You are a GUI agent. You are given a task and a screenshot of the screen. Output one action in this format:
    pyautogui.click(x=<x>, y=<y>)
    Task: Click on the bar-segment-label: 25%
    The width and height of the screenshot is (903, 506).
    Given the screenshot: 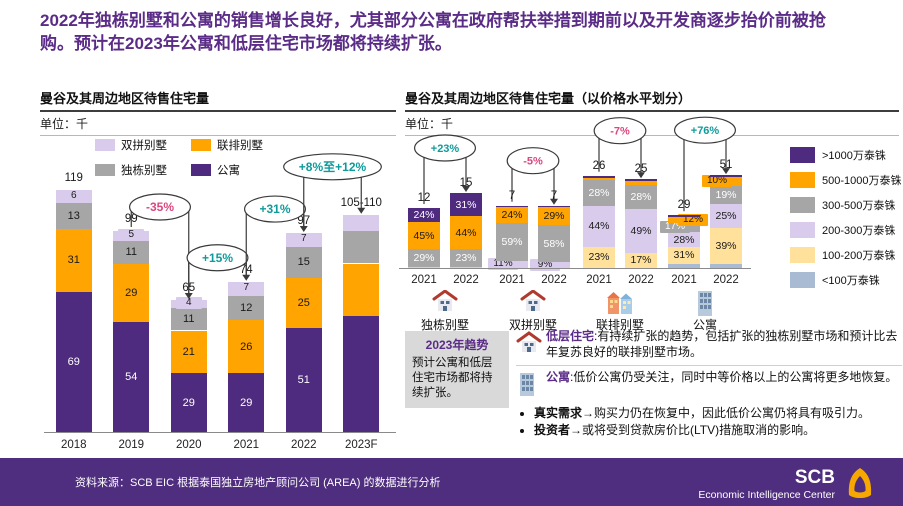 What is the action you would take?
    pyautogui.click(x=726, y=215)
    